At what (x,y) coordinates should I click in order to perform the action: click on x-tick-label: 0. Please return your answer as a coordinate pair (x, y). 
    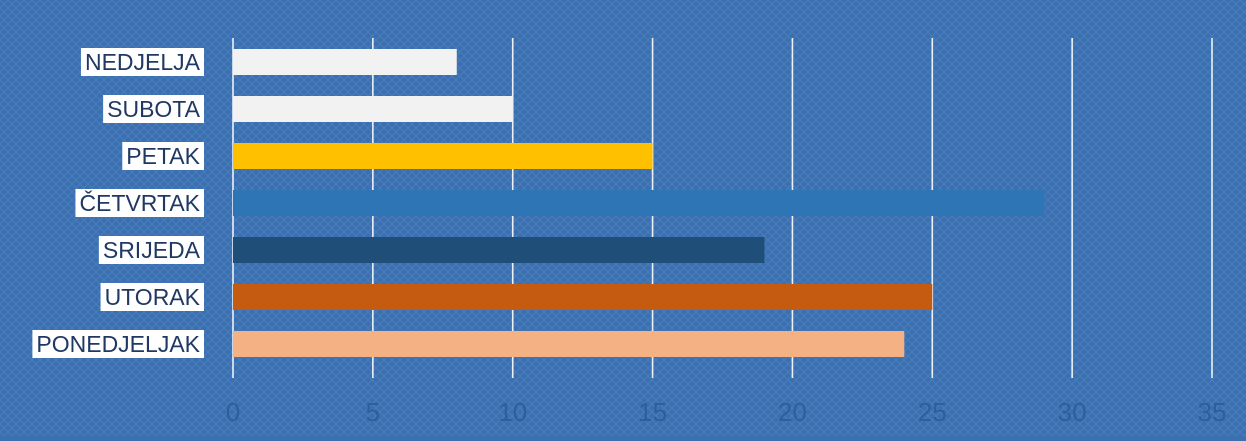
    Looking at the image, I should click on (233, 412).